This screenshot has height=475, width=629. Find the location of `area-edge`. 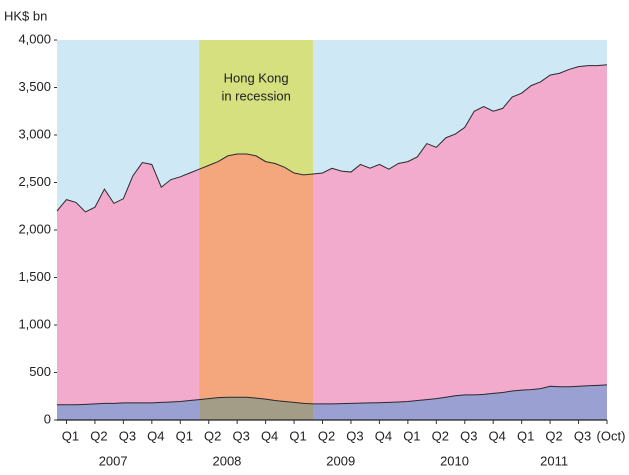

area-edge is located at coordinates (332, 395).